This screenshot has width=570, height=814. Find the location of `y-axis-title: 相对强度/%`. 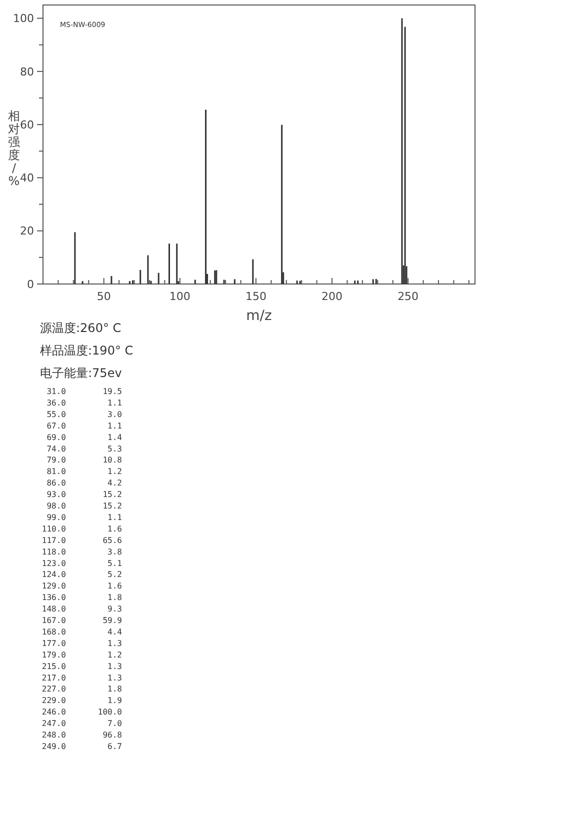

y-axis-title: 相对强度/% is located at coordinates (14, 148).